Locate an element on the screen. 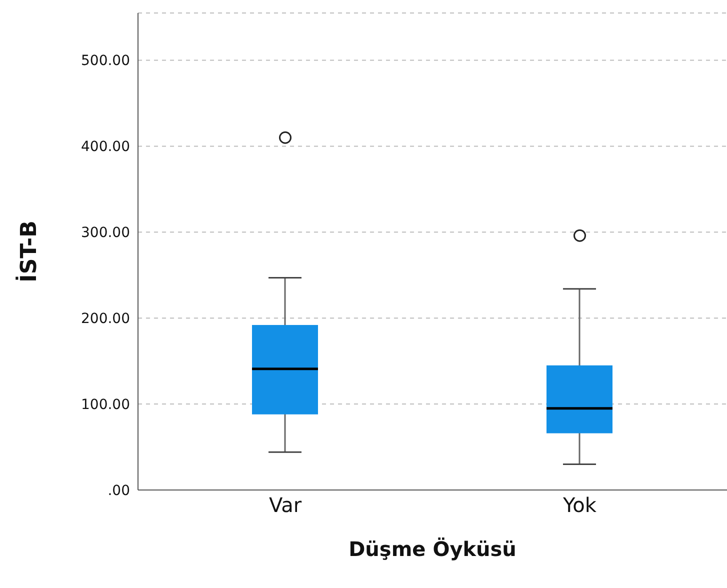 The image size is (727, 588). y-tick-label: 300.00 is located at coordinates (105, 233).